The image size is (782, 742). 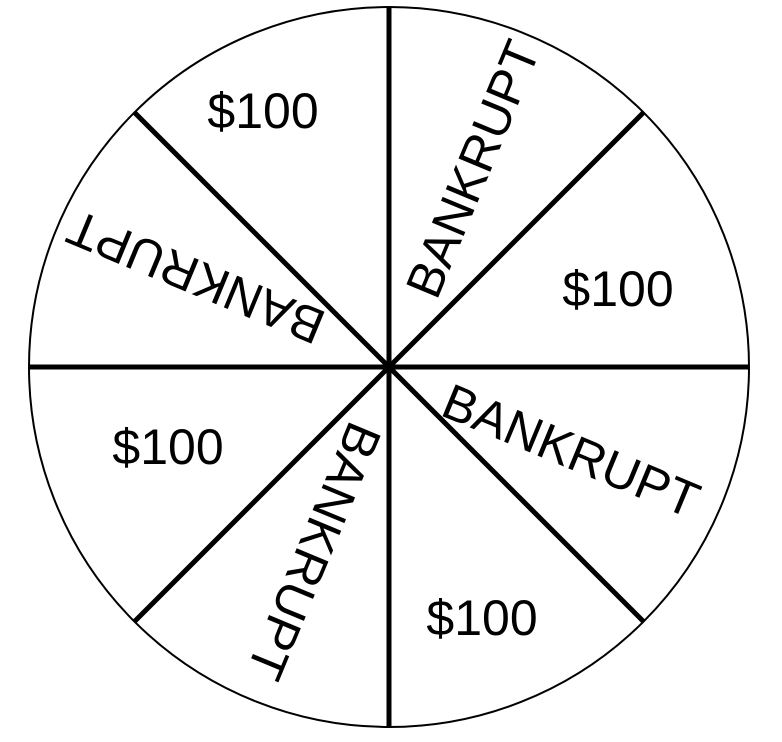 What do you see at coordinates (617, 289) in the screenshot?
I see `segment-label-100-1: $100` at bounding box center [617, 289].